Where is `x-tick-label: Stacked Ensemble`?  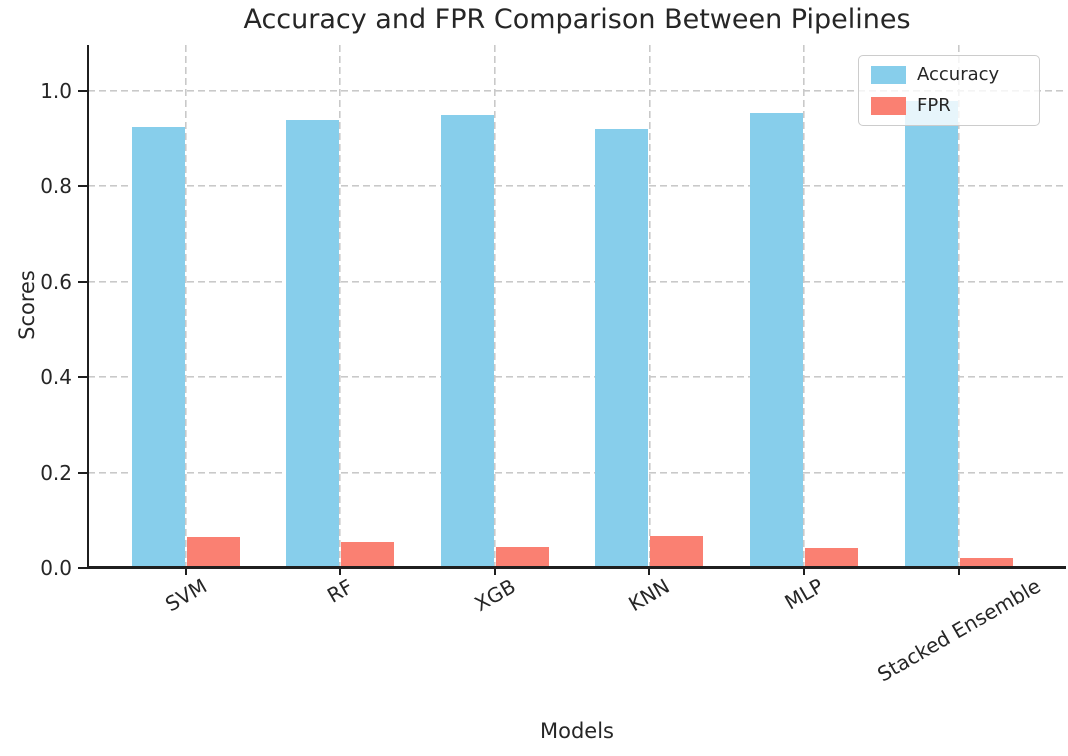 x-tick-label: Stacked Ensemble is located at coordinates (958, 630).